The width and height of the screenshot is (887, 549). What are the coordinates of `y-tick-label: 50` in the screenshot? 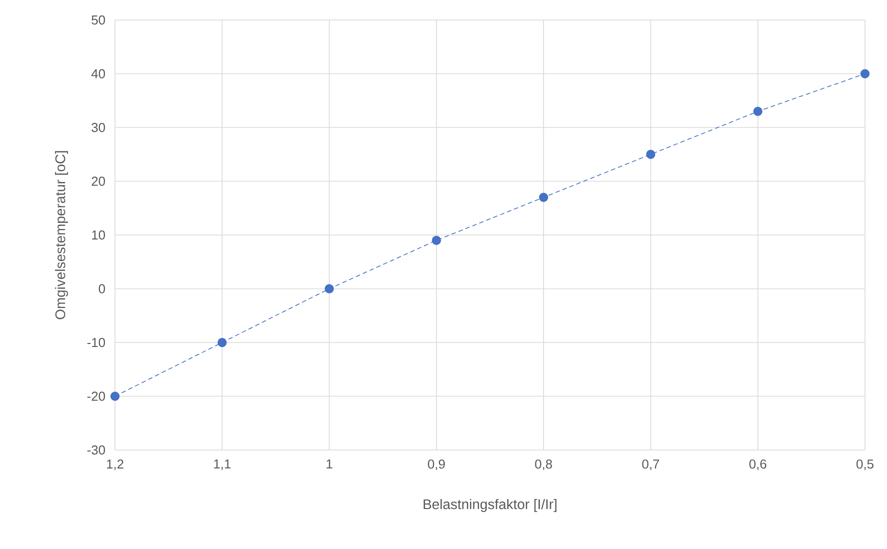 It's located at (98, 20).